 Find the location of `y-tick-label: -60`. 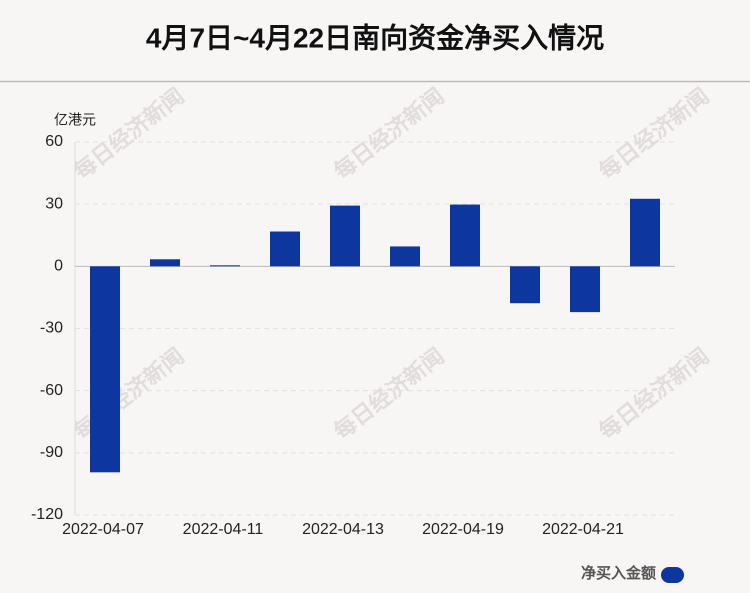

y-tick-label: -60 is located at coordinates (51, 390).